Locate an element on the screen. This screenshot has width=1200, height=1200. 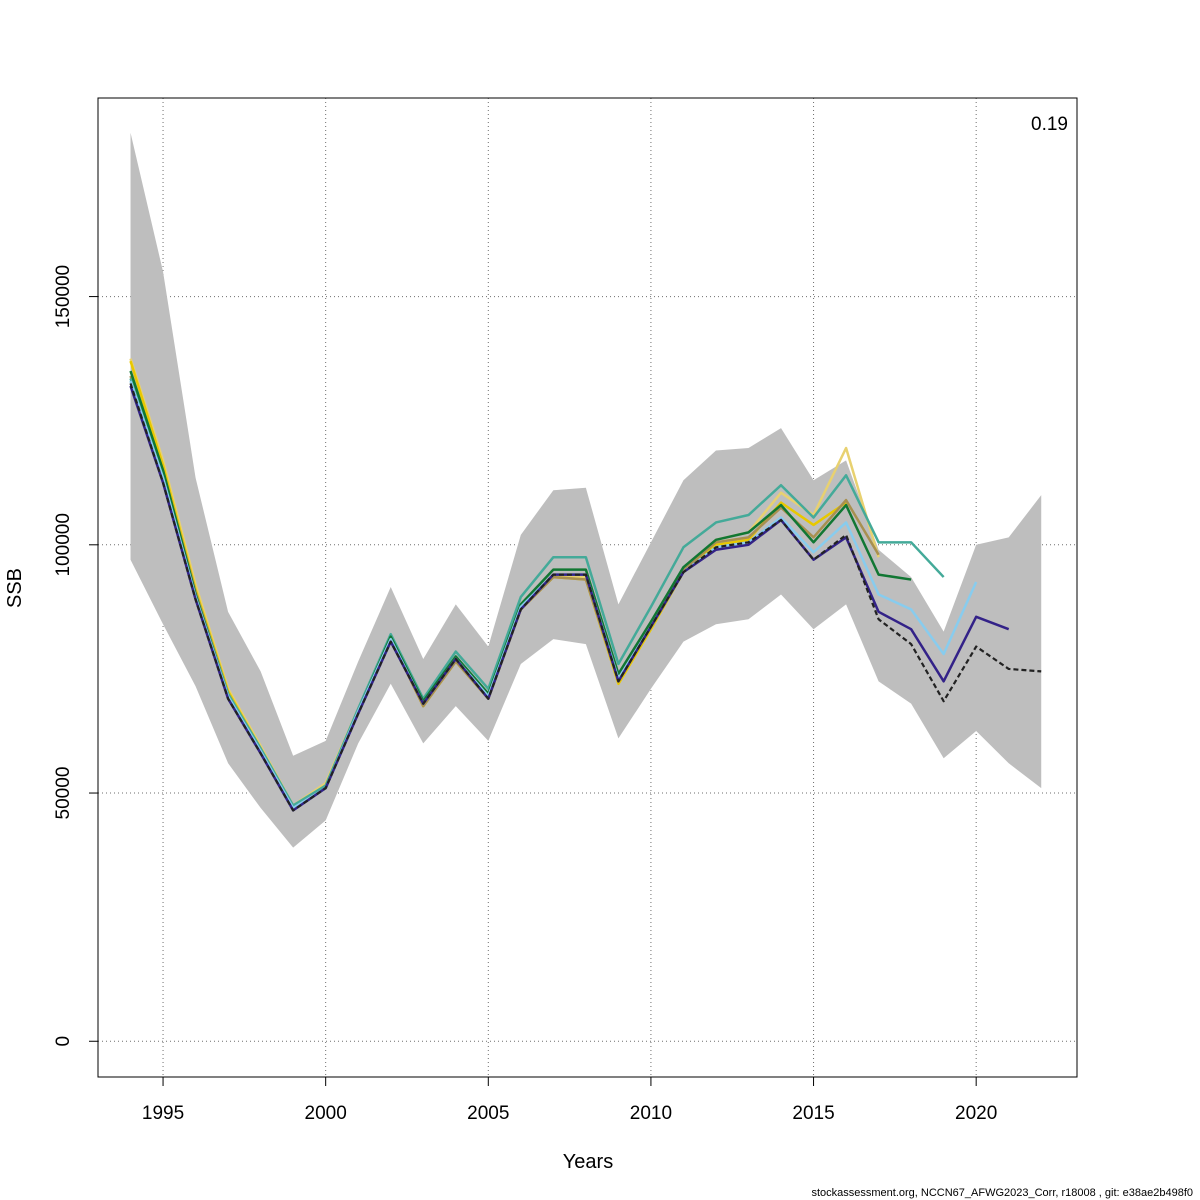
x-tick-label: 2020 is located at coordinates (976, 1113).